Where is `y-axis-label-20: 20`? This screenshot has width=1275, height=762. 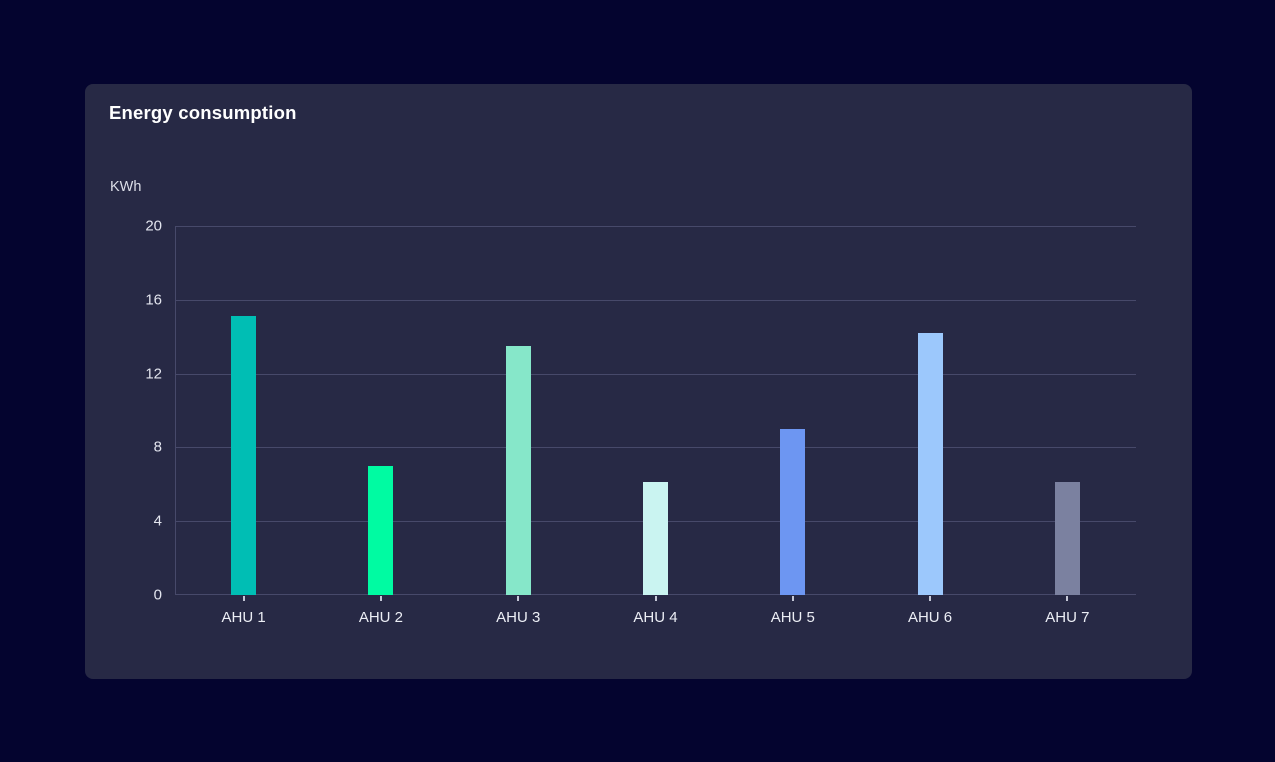 y-axis-label-20: 20 is located at coordinates (153, 226).